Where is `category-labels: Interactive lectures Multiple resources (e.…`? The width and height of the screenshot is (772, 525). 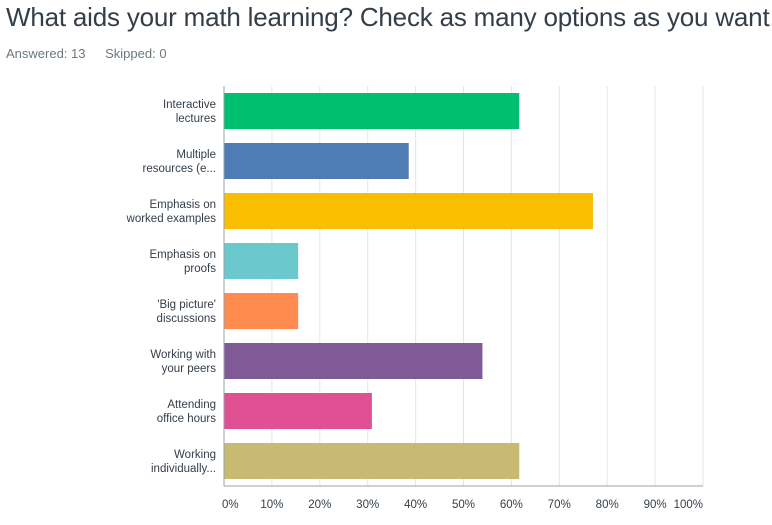
category-labels: Interactive lectures Multiple resources (e.… is located at coordinates (171, 287).